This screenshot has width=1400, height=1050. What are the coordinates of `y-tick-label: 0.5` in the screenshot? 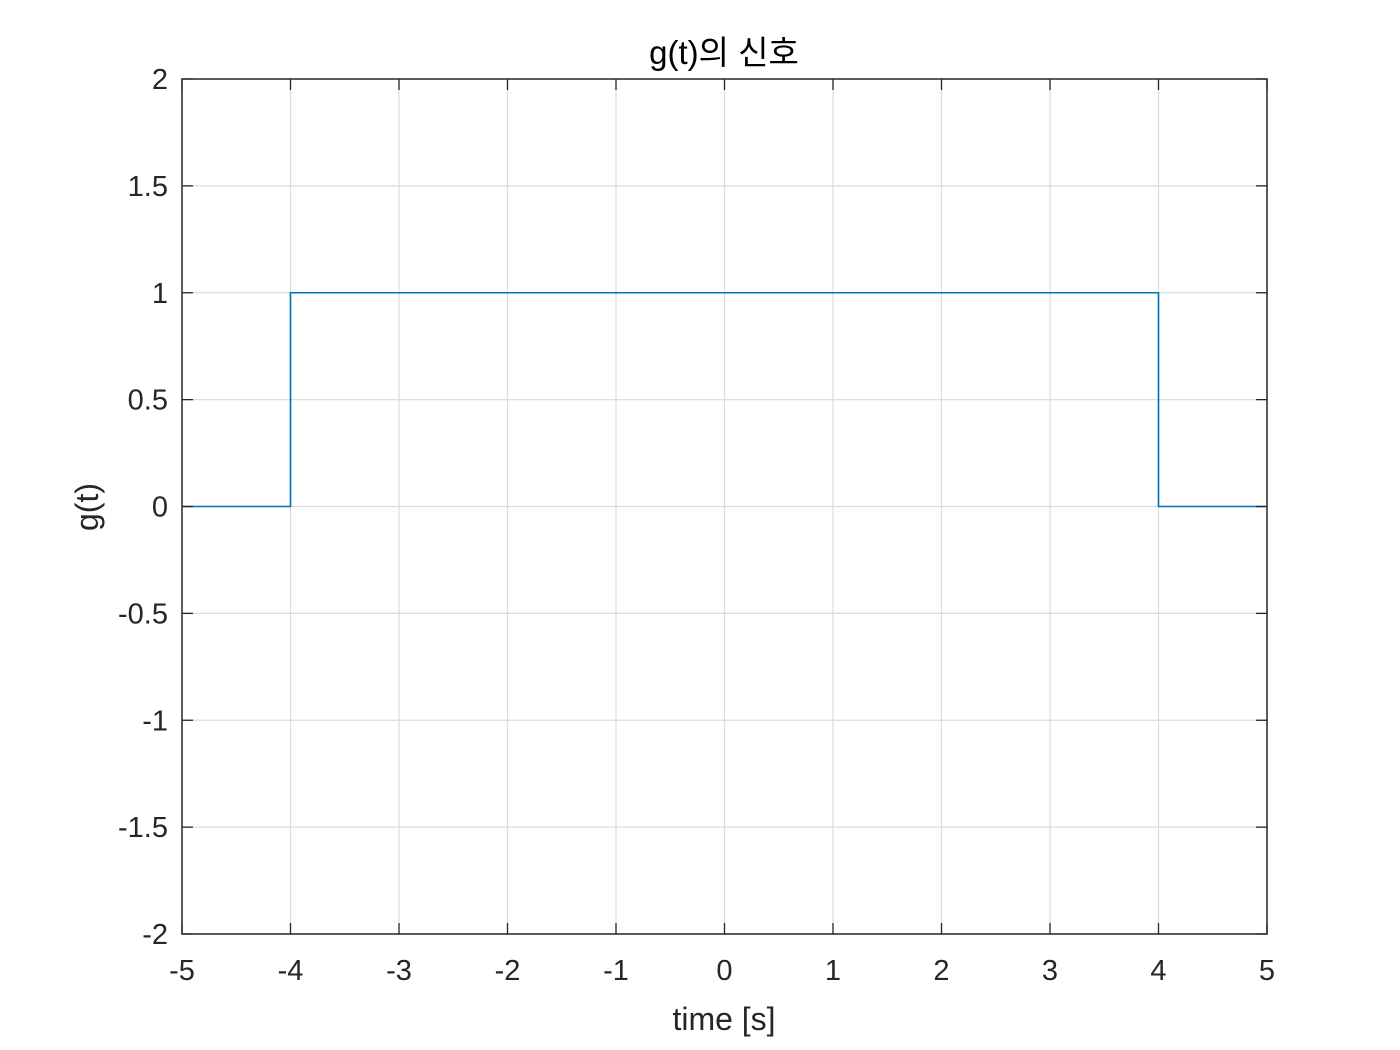 It's located at (148, 401).